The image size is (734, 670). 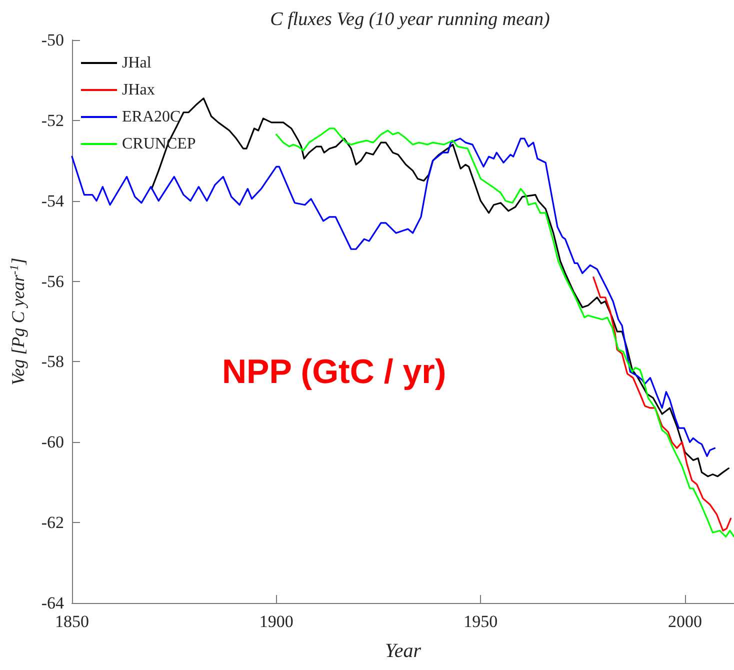 I want to click on line-series, so click(x=662, y=404).